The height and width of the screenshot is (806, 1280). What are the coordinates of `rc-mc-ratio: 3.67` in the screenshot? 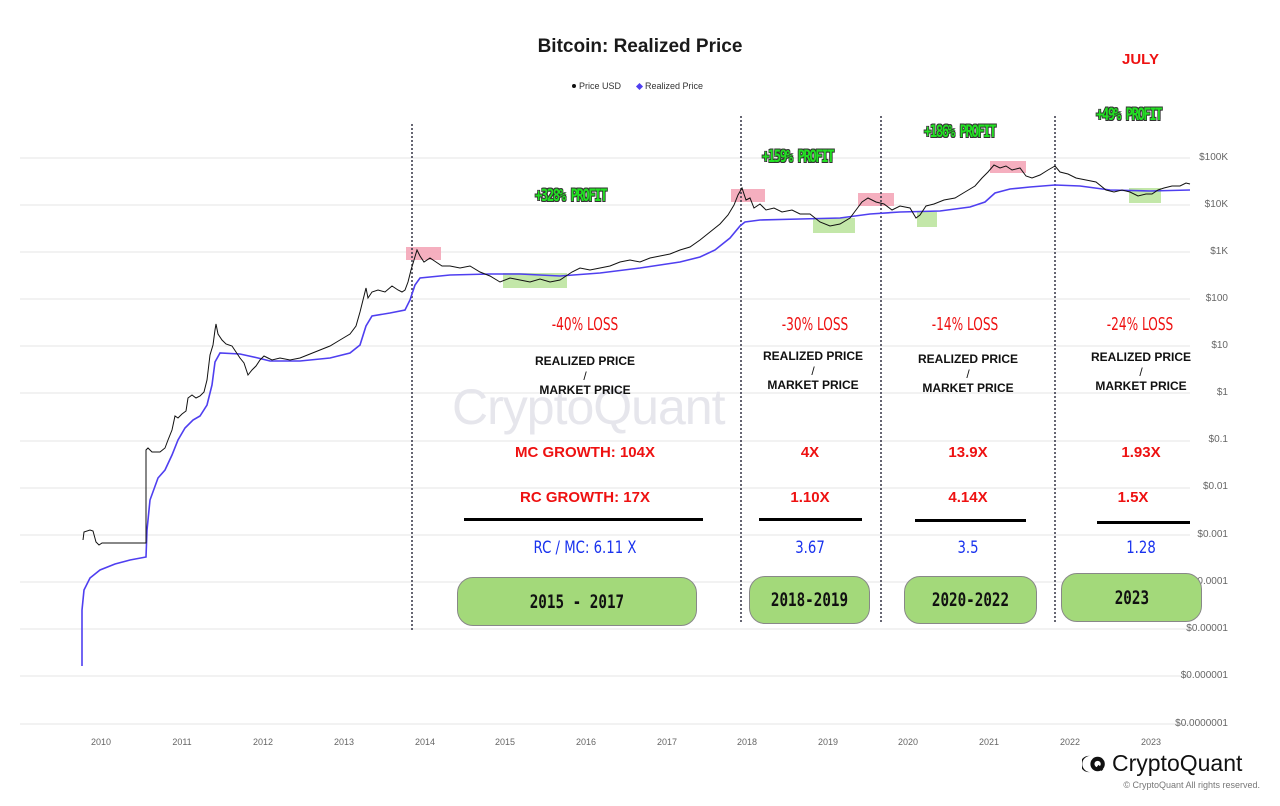 It's located at (810, 548).